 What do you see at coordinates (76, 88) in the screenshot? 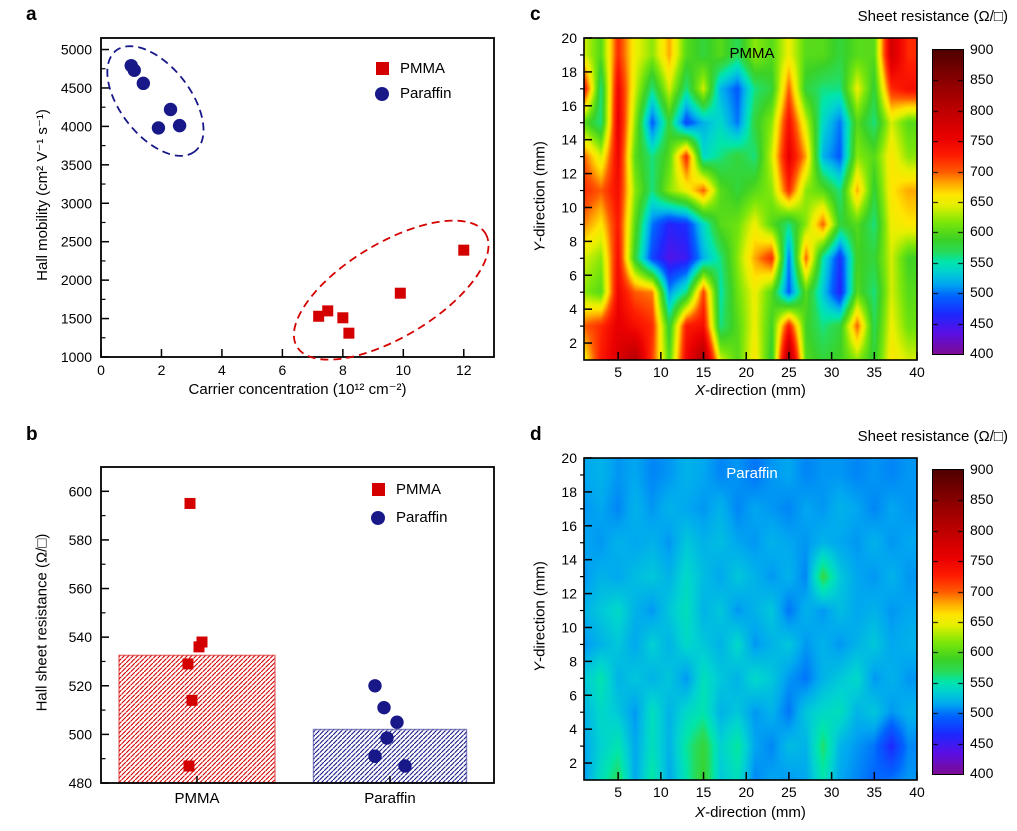
I see `y-tick-label: 4500` at bounding box center [76, 88].